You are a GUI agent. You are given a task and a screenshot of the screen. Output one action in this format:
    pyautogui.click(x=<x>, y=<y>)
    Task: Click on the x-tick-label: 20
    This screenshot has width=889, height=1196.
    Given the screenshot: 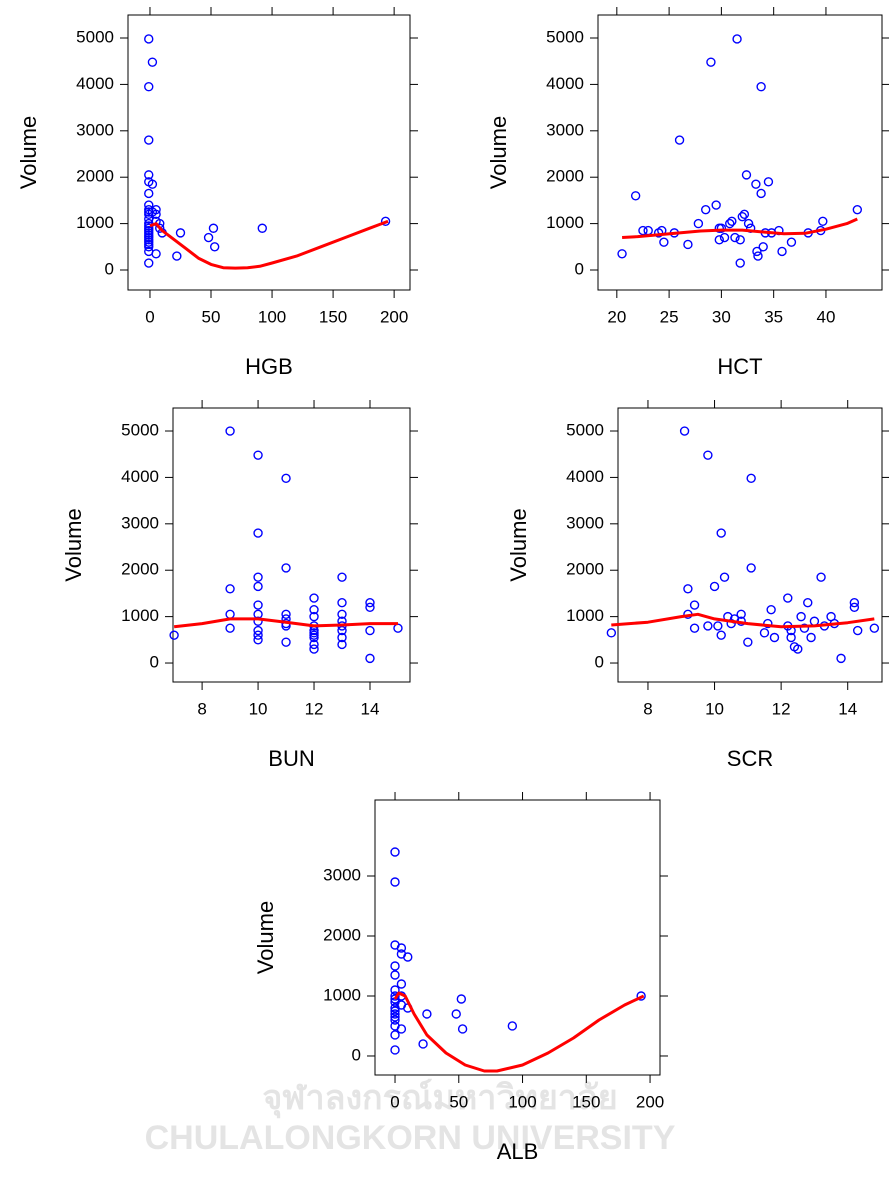 What is the action you would take?
    pyautogui.click(x=616, y=316)
    